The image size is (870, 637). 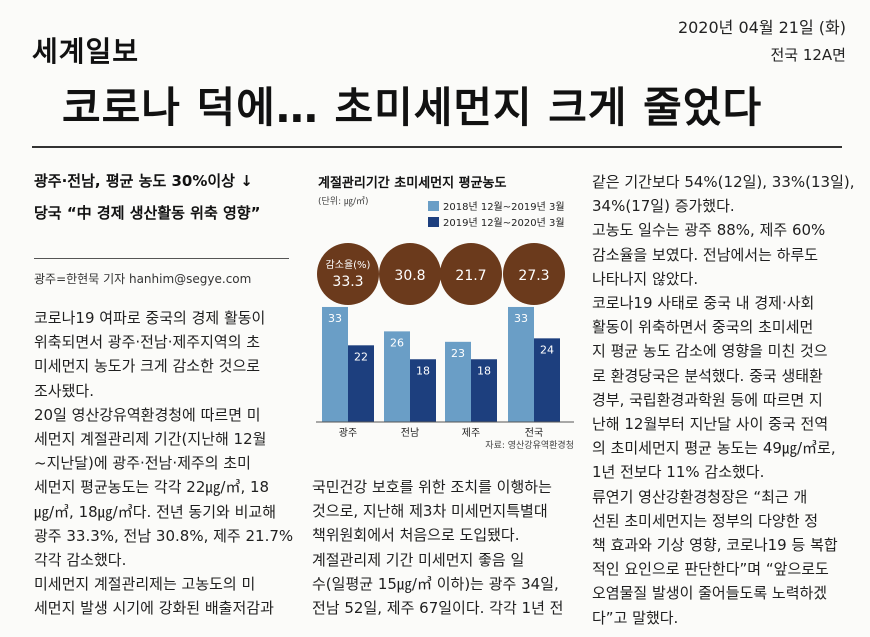 What do you see at coordinates (412, 107) in the screenshot?
I see `headline: 코로나 덕에… 초미세먼지 크게 줄었다` at bounding box center [412, 107].